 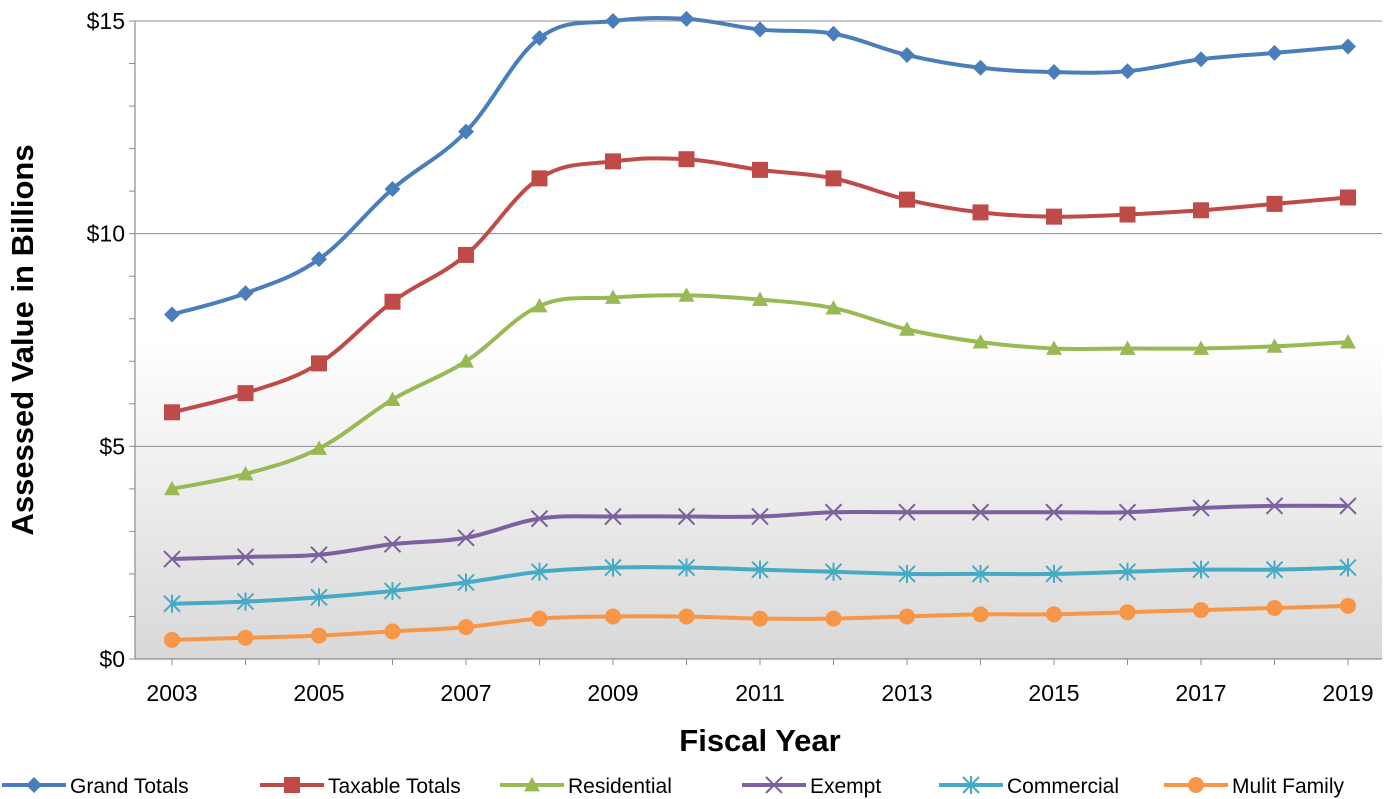 What do you see at coordinates (106, 340) in the screenshot?
I see `y-axis-tick-labels: $0 $5 $10 $15` at bounding box center [106, 340].